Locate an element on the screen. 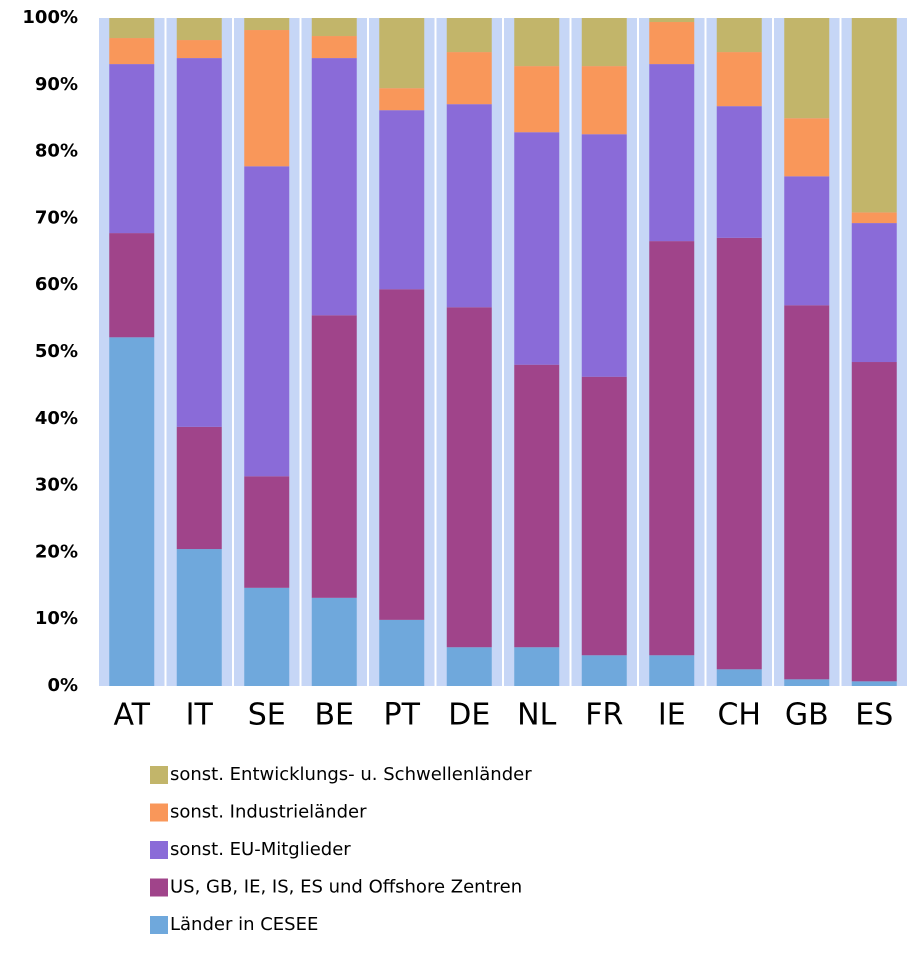 Image resolution: width=912 pixels, height=966 pixels. x-tick-label: ES is located at coordinates (874, 715).